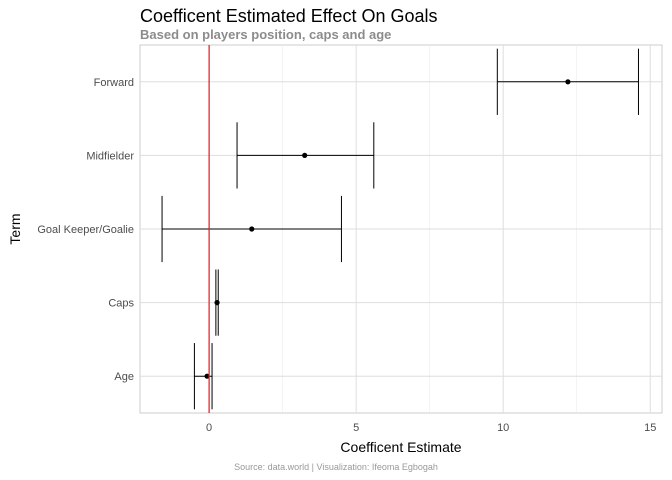  Describe the element at coordinates (121, 304) in the screenshot. I see `y-tick-label: Caps` at that location.